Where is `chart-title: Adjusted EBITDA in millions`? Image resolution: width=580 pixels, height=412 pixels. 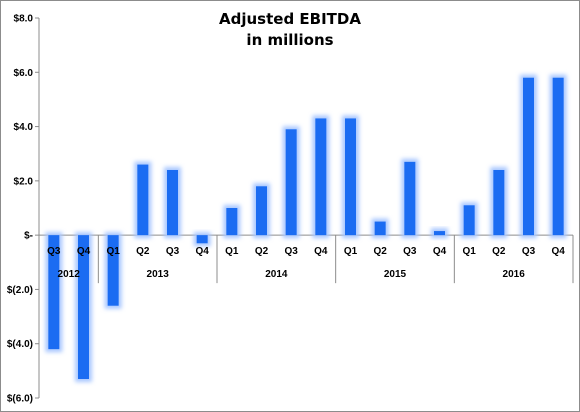
chart-title: Adjusted EBITDA in millions is located at coordinates (290, 30).